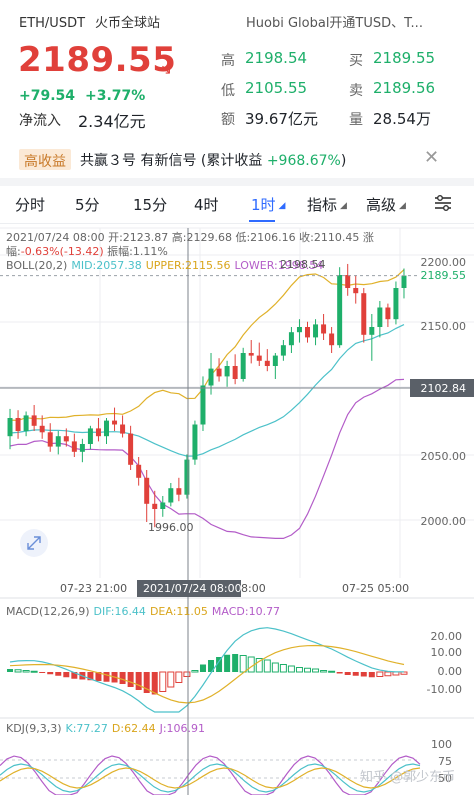 This screenshot has width=474, height=795. I want to click on macd-panel, so click(207, 670).